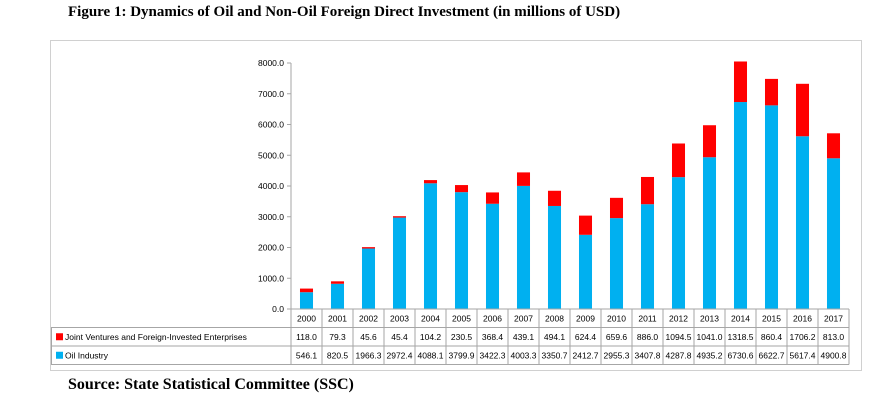 This screenshot has height=401, width=879. I want to click on data-label: 546.1, so click(307, 355).